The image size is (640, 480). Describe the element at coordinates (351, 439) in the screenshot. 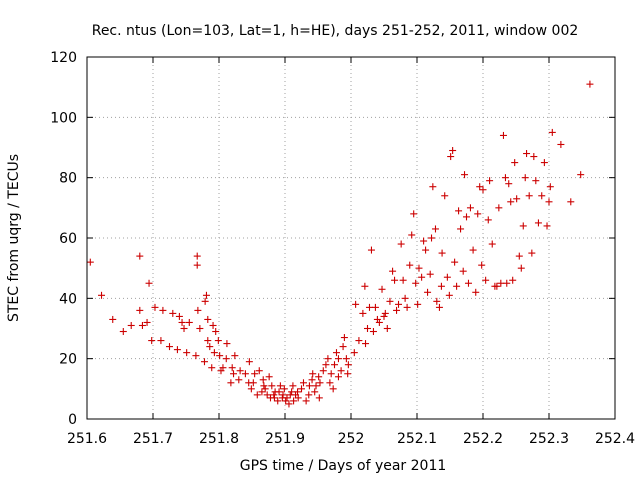

I see `x-tick-label: 252` at that location.